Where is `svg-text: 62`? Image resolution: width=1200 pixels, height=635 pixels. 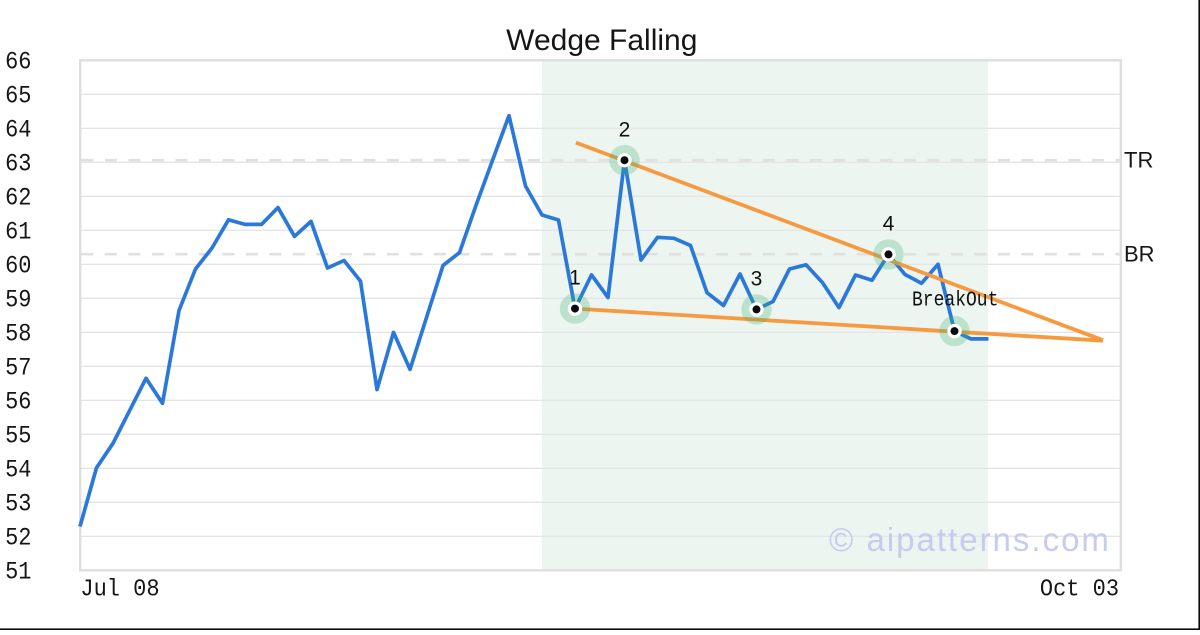 svg-text: 62 is located at coordinates (18, 198).